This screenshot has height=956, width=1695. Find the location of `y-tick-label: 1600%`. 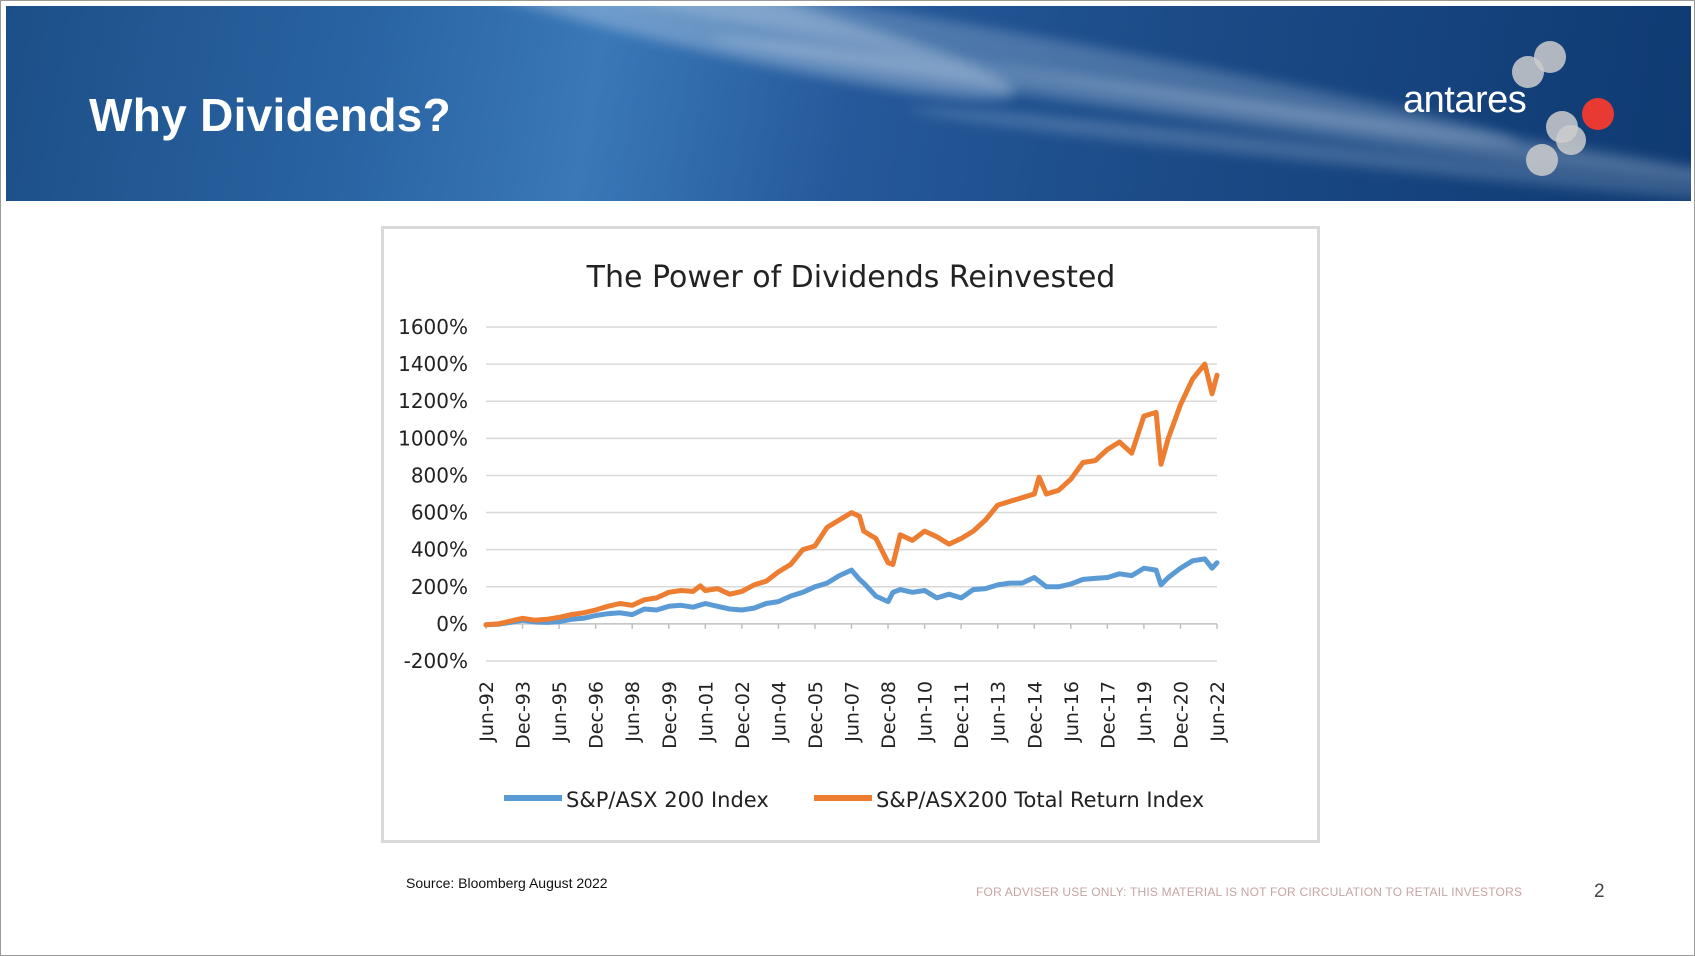

y-tick-label: 1600% is located at coordinates (433, 327).